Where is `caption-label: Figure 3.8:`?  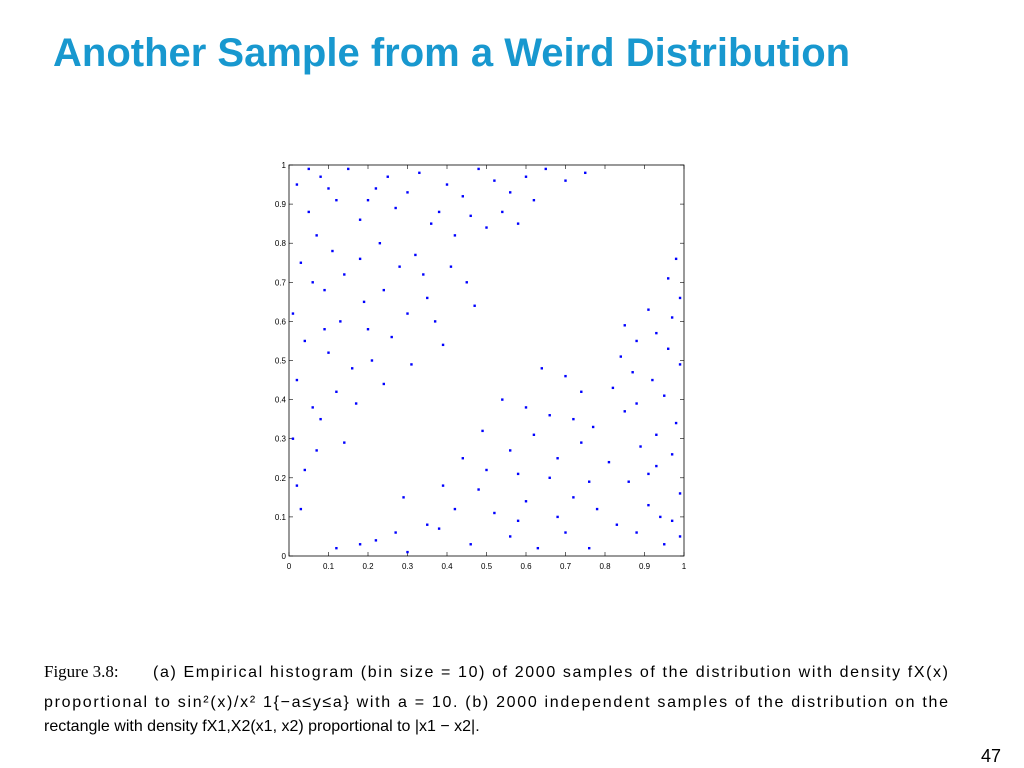
caption-label: Figure 3.8: is located at coordinates (81, 671).